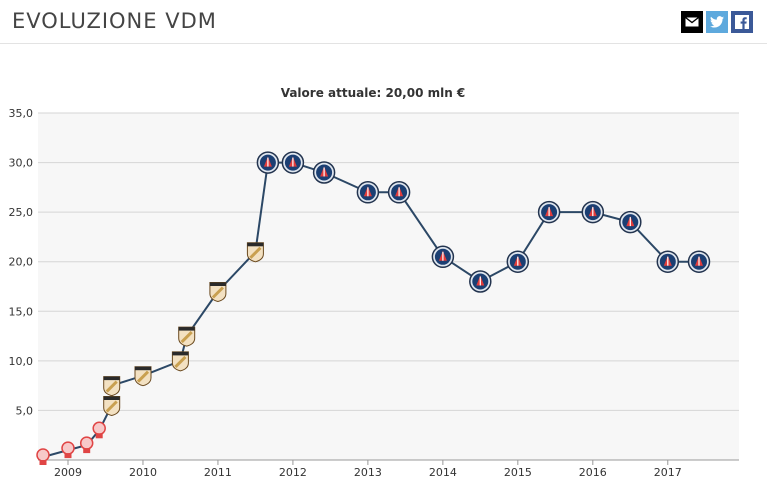 This screenshot has width=767, height=496. I want to click on y-axis: 5,0 10,0 15,0 20,0 25,0 30,0 35,0, so click(21, 262).